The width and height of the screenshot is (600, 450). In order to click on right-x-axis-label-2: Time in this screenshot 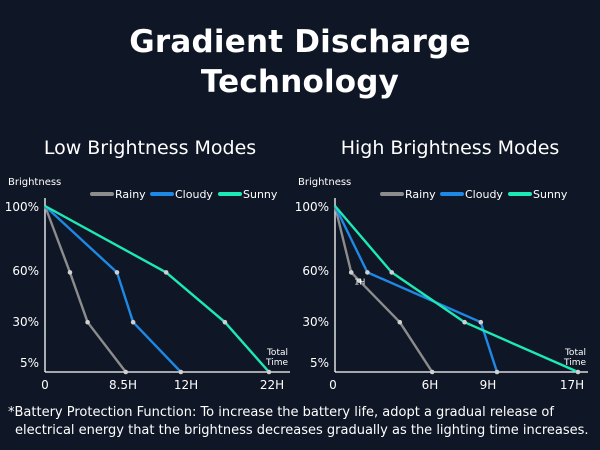, I will do `click(574, 363)`.